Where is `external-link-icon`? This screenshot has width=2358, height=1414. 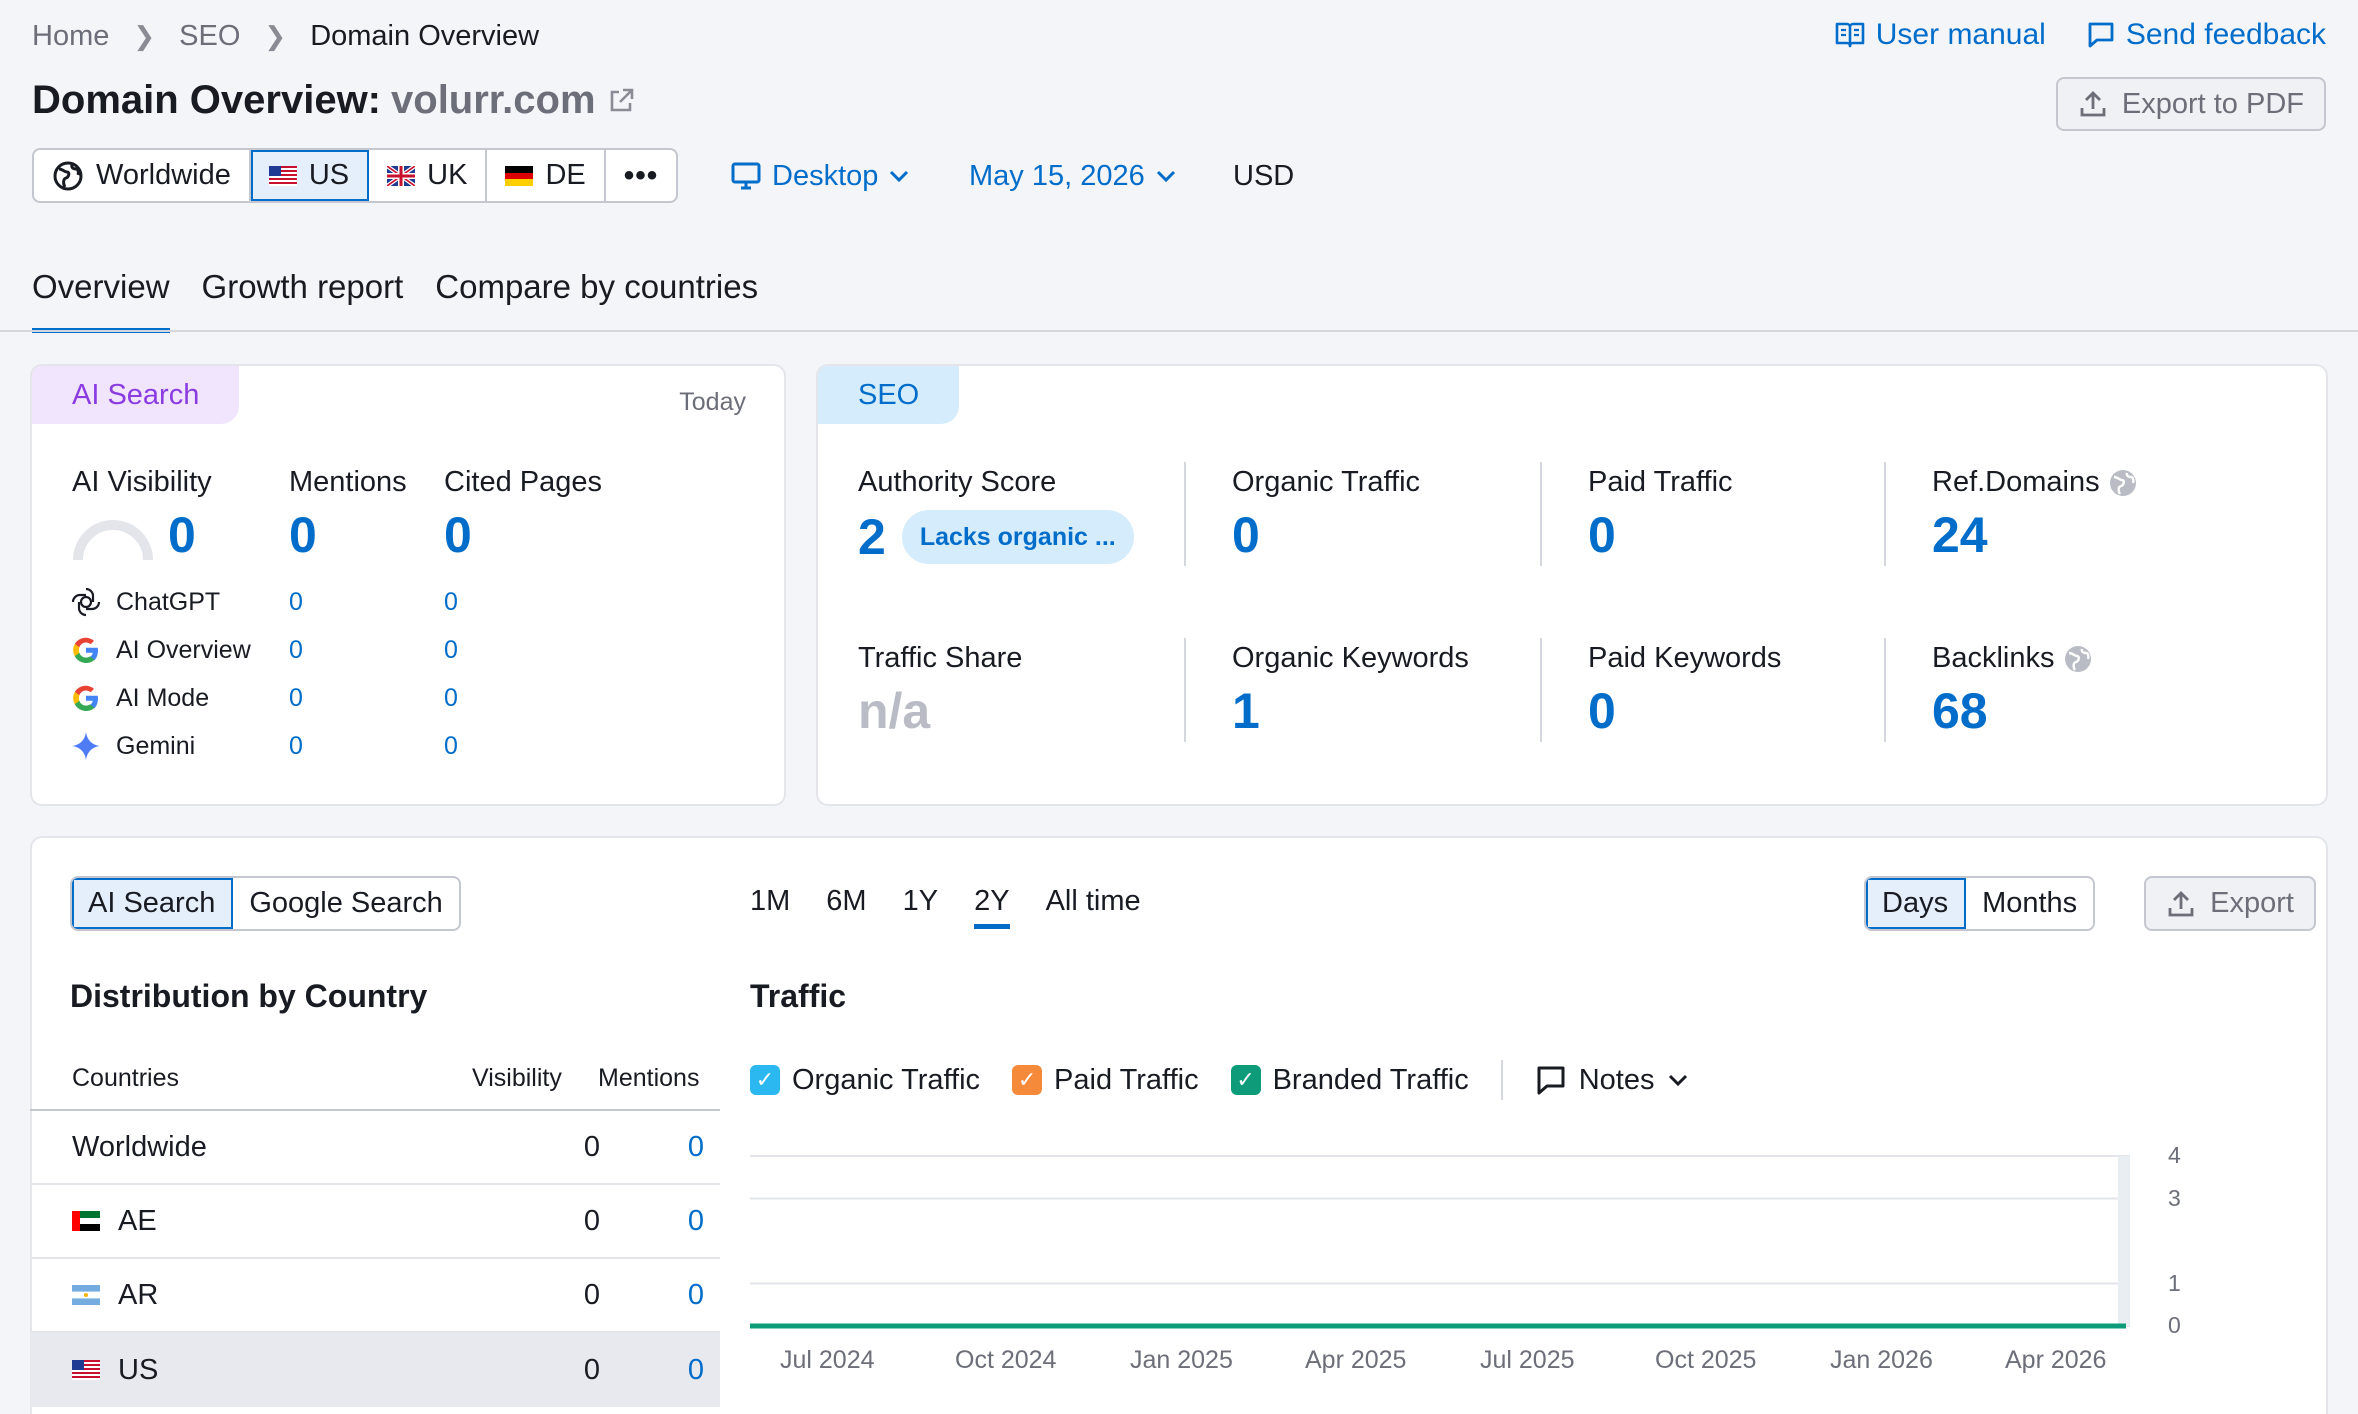
external-link-icon is located at coordinates (621, 101).